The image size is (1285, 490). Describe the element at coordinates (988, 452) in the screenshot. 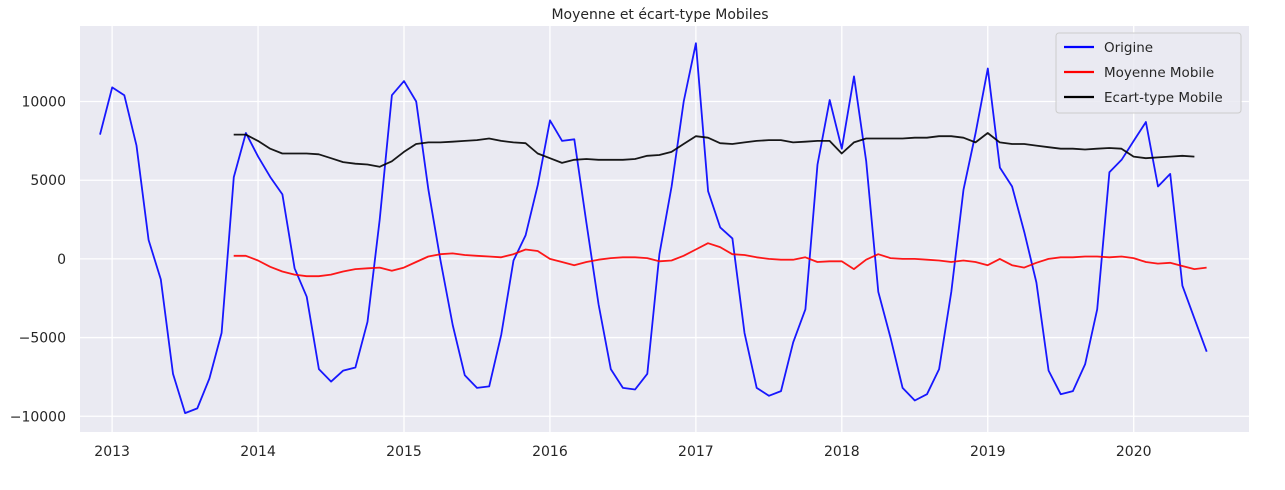

I see `x-tick-label: 2019` at that location.